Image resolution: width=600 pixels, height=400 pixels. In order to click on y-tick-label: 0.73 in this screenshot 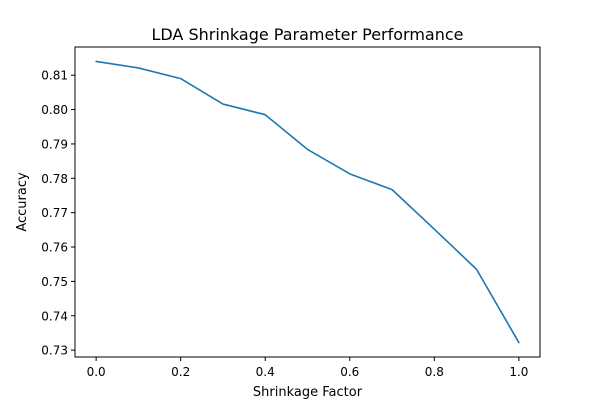, I will do `click(54, 351)`.